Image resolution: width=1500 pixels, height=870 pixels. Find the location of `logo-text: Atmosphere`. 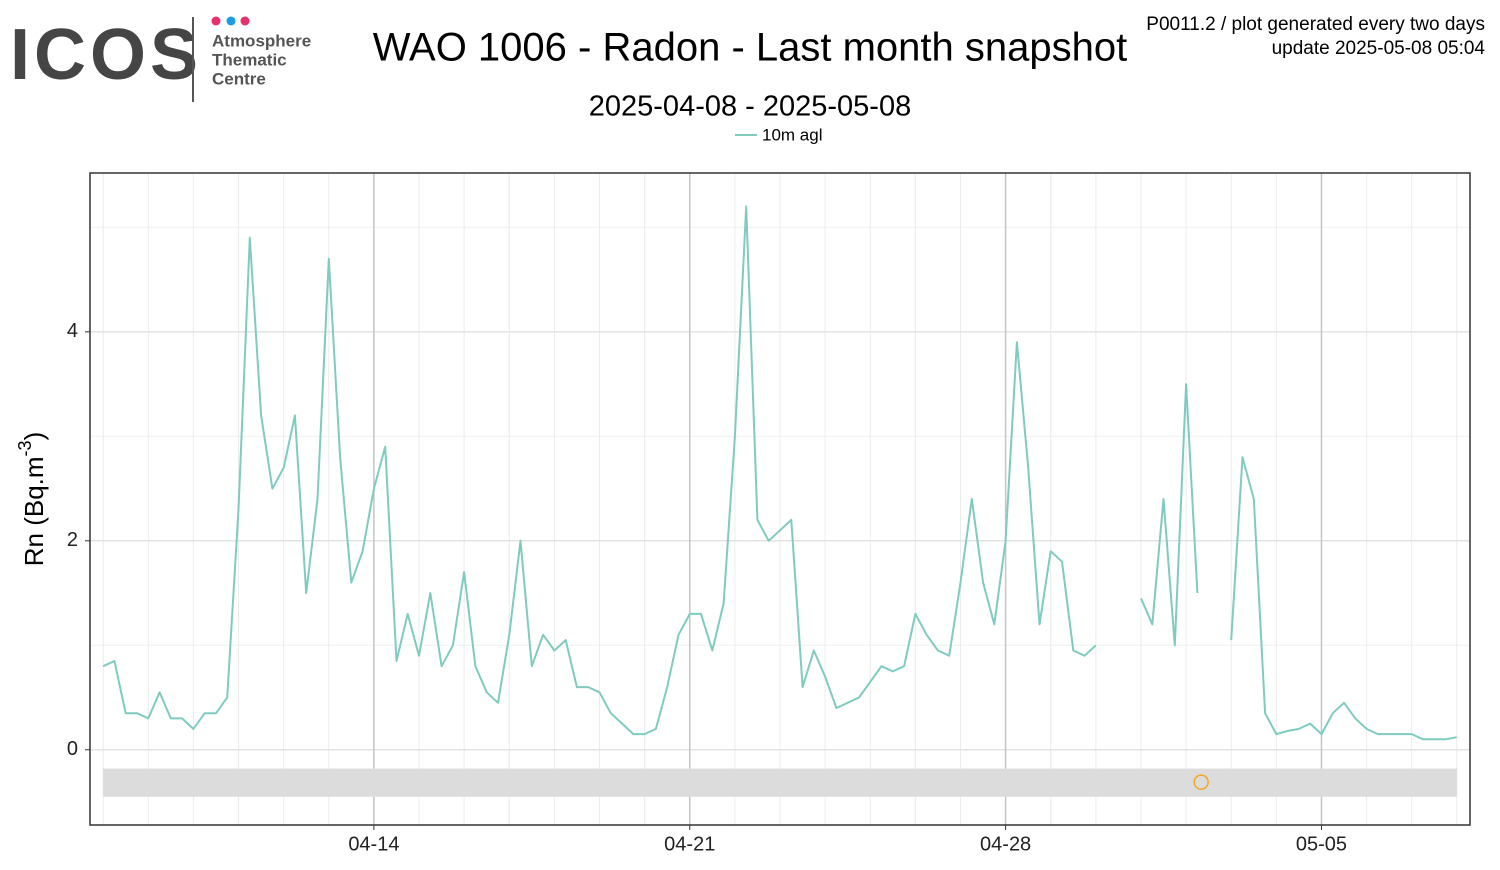

logo-text: Atmosphere is located at coordinates (261, 40).